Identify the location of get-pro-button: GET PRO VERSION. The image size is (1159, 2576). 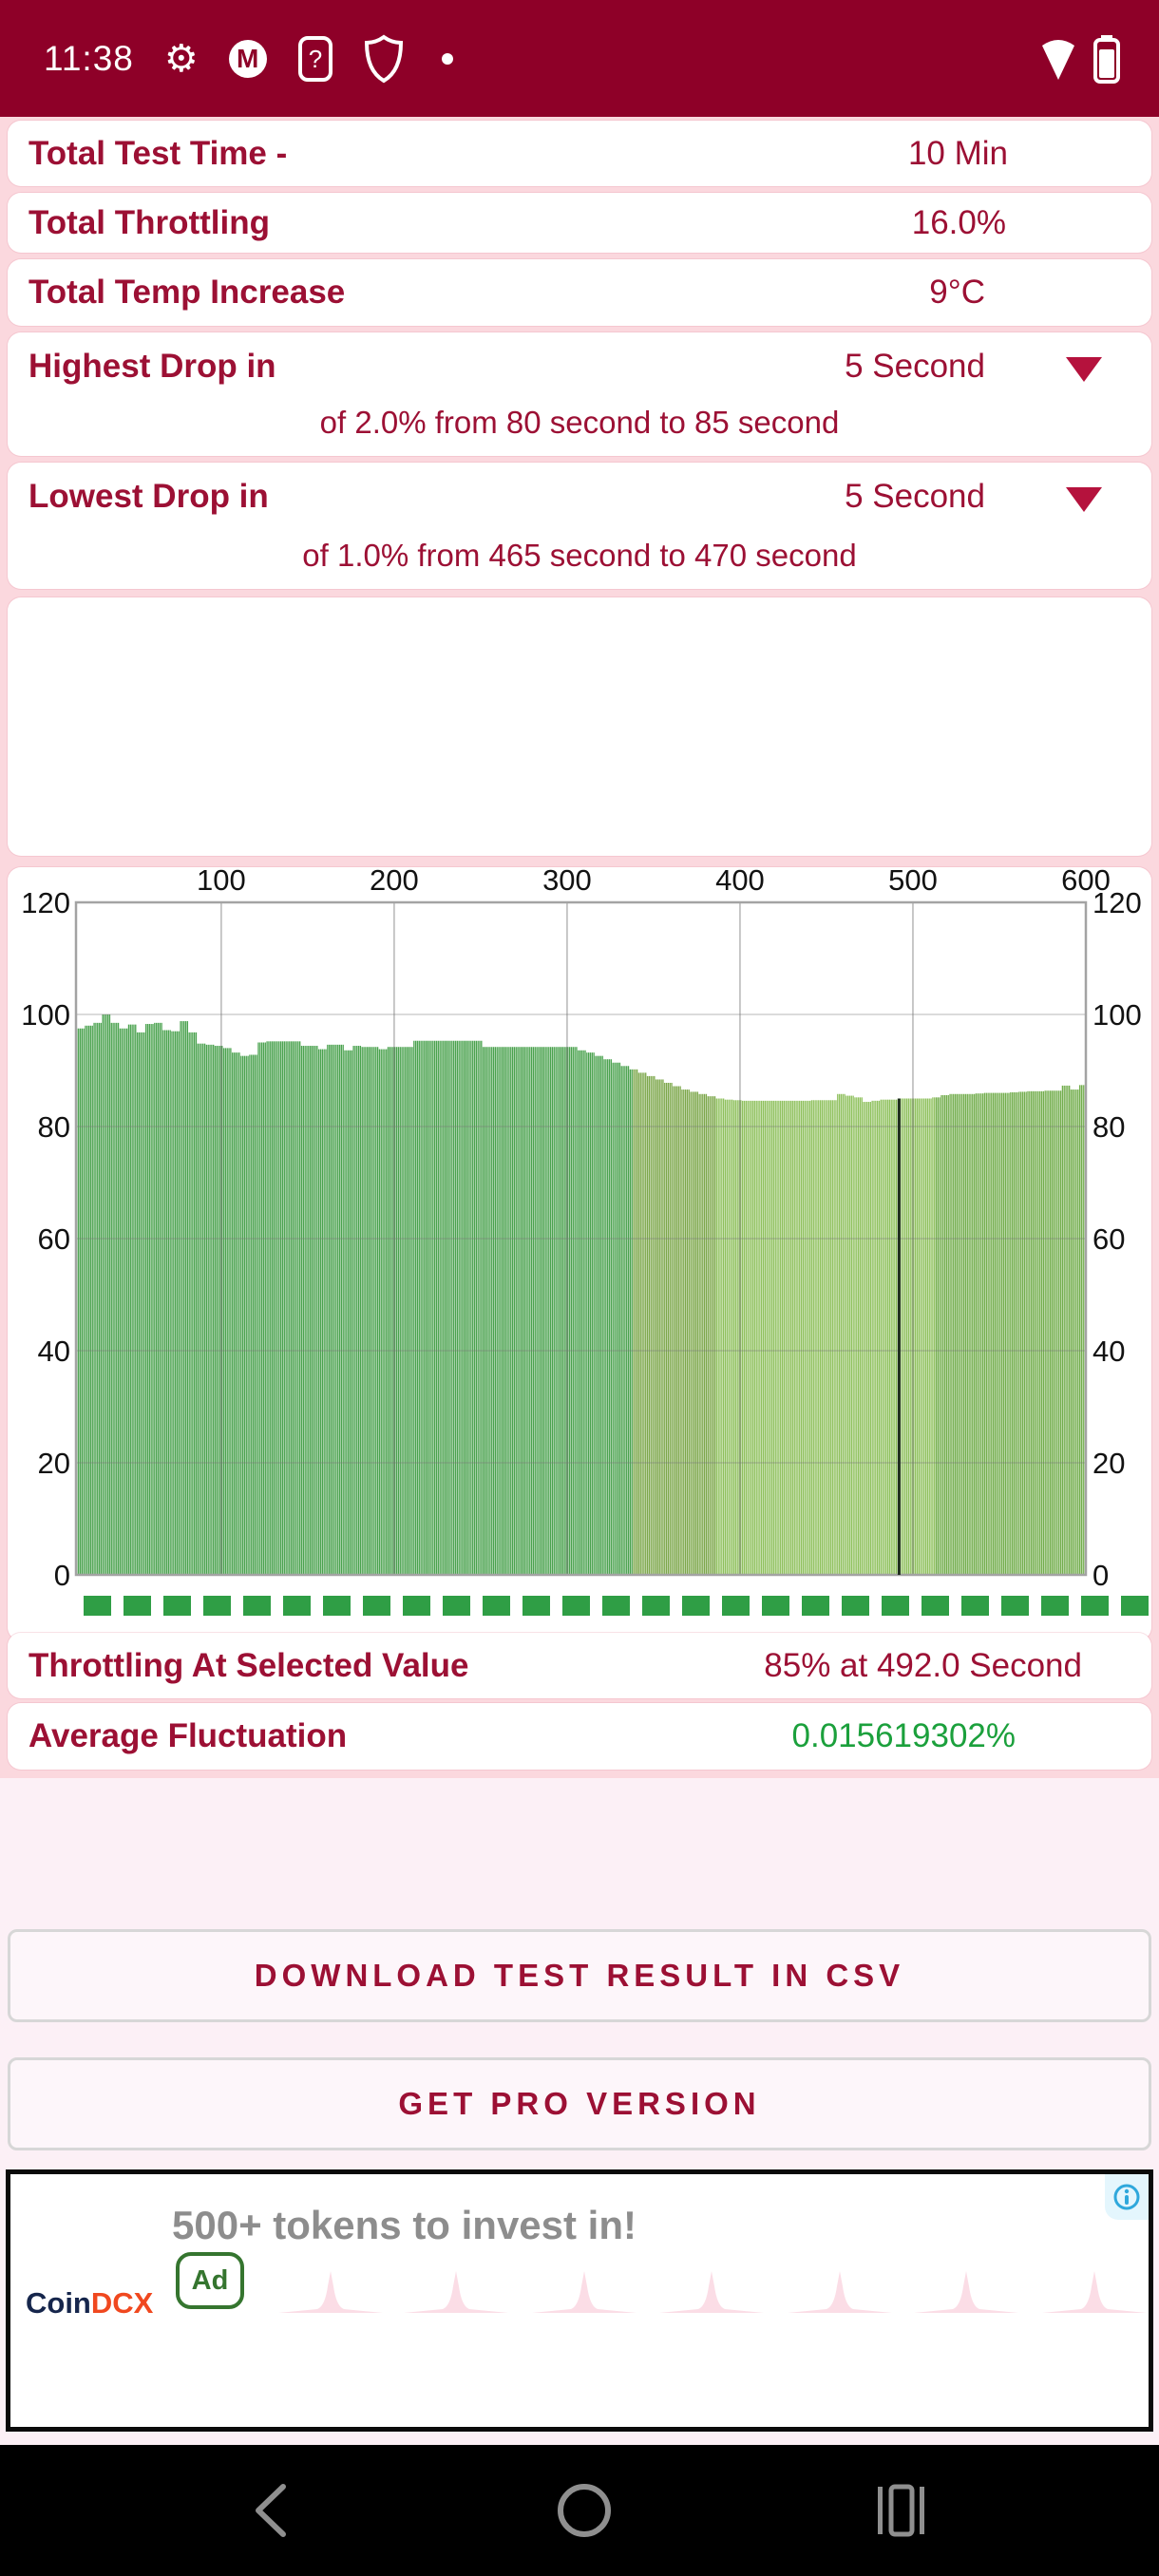
(579, 2103).